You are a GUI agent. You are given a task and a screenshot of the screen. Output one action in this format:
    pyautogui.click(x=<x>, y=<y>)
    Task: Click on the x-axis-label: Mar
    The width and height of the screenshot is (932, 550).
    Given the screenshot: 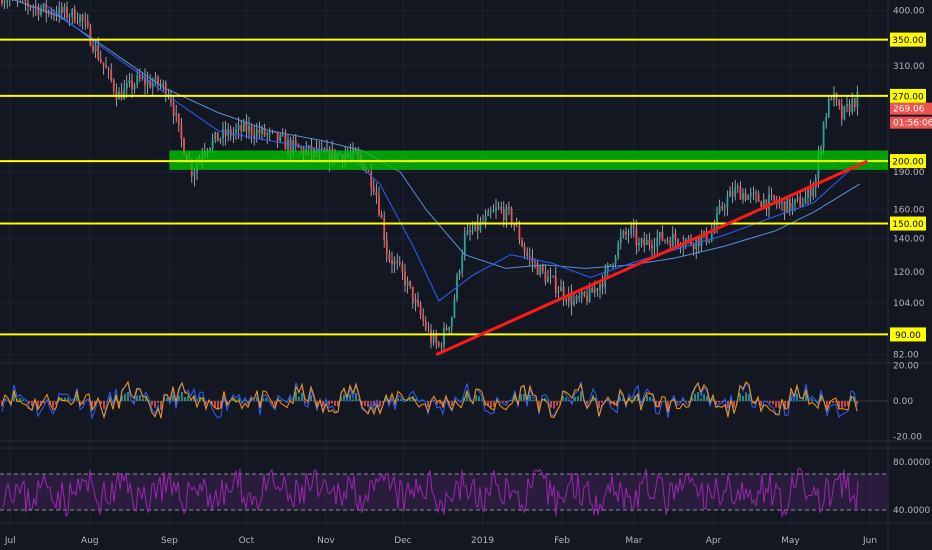 What is the action you would take?
    pyautogui.click(x=633, y=541)
    